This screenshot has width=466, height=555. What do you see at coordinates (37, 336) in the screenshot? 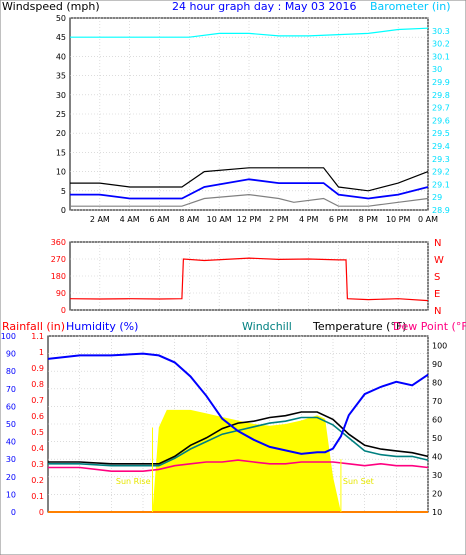
I see `rainfall-ytick-label: 1.1` at bounding box center [37, 336].